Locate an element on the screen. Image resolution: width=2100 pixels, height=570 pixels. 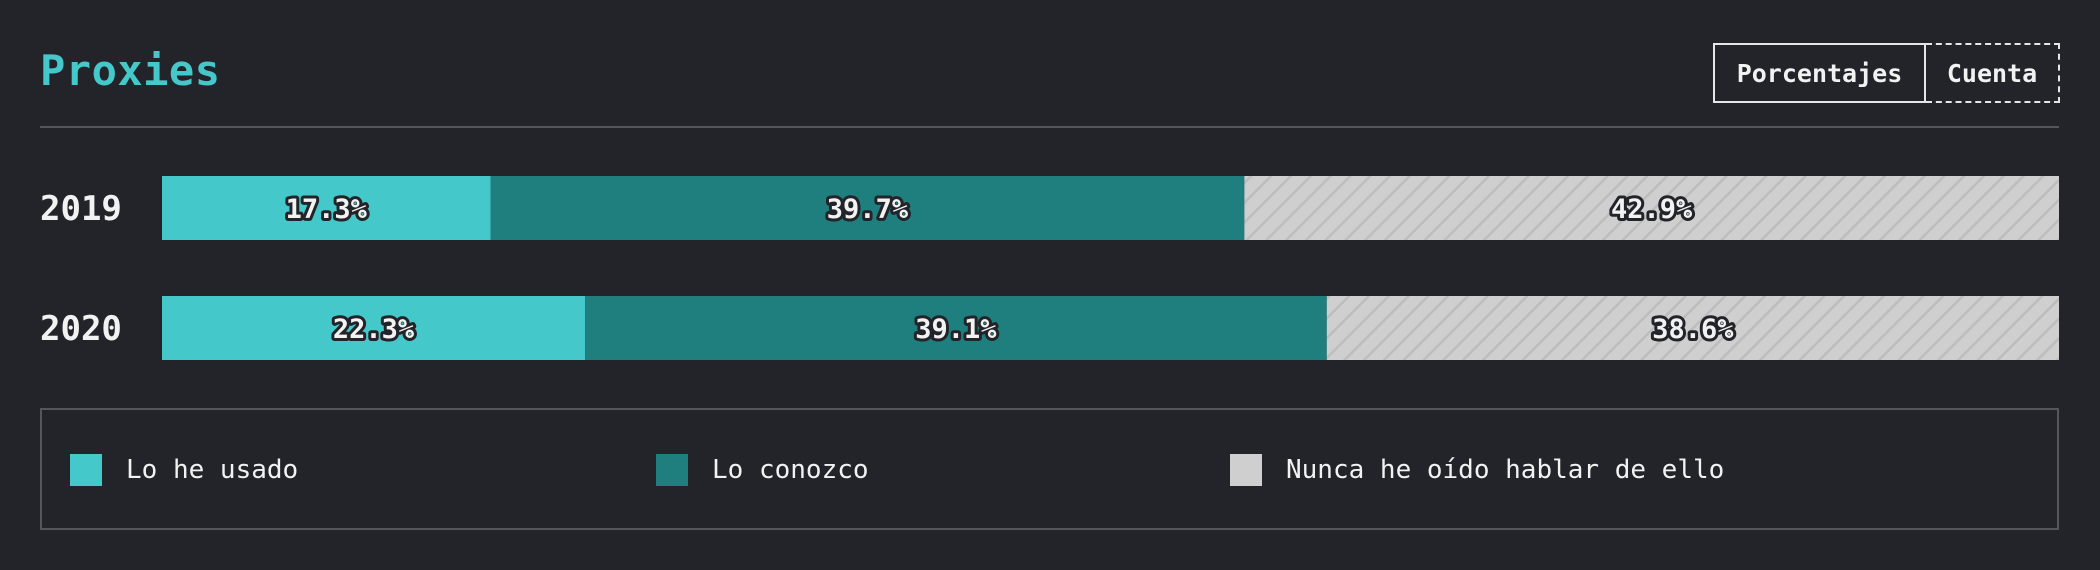
view-toggle: Porcentajes Cuenta is located at coordinates (1886, 73).